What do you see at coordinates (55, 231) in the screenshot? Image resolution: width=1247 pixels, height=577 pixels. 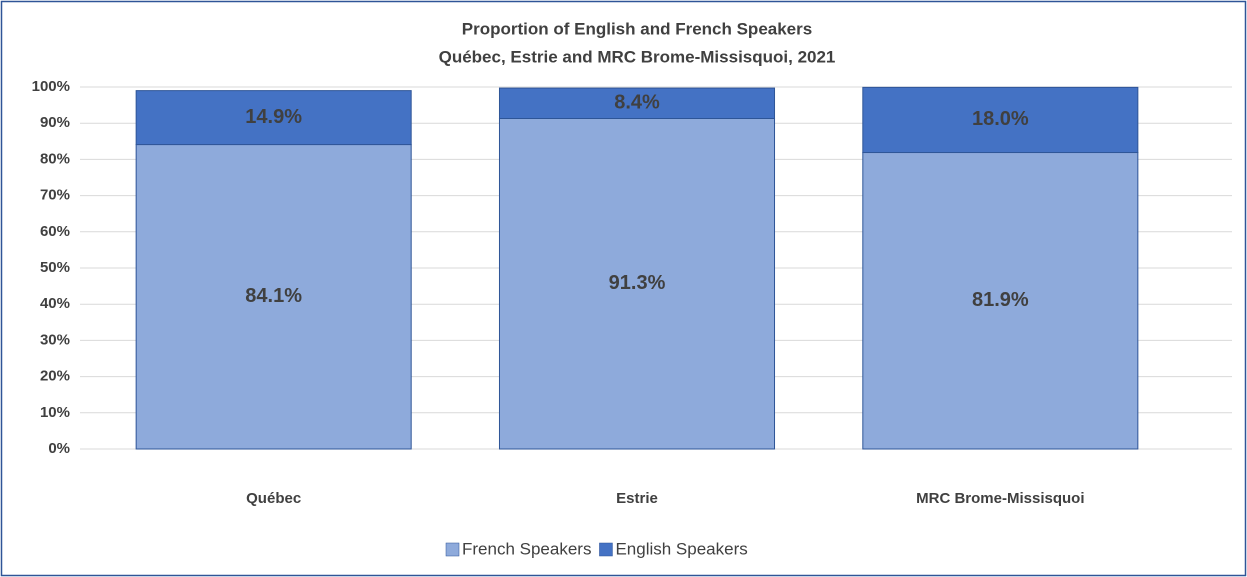 I see `y-tick-label: 60%` at bounding box center [55, 231].